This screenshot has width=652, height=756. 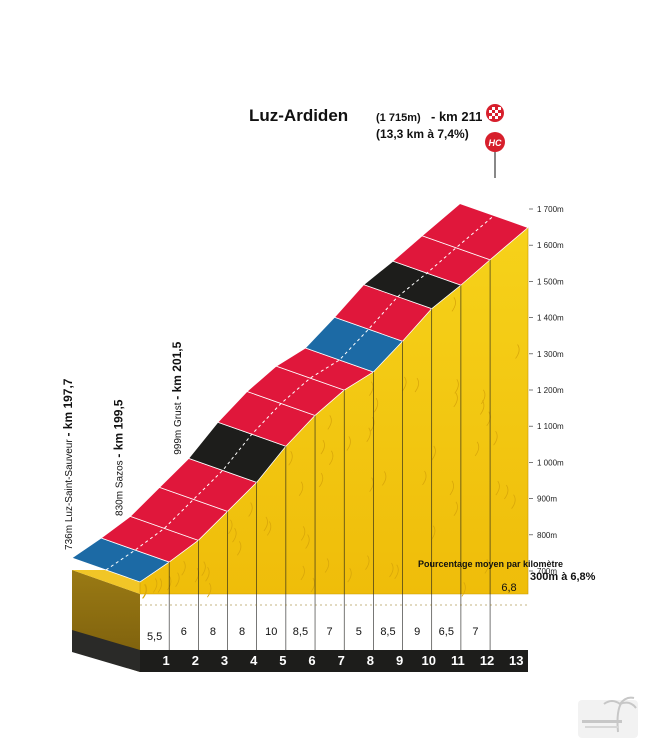 What do you see at coordinates (608, 718) in the screenshot?
I see `palm-logo-watermark` at bounding box center [608, 718].